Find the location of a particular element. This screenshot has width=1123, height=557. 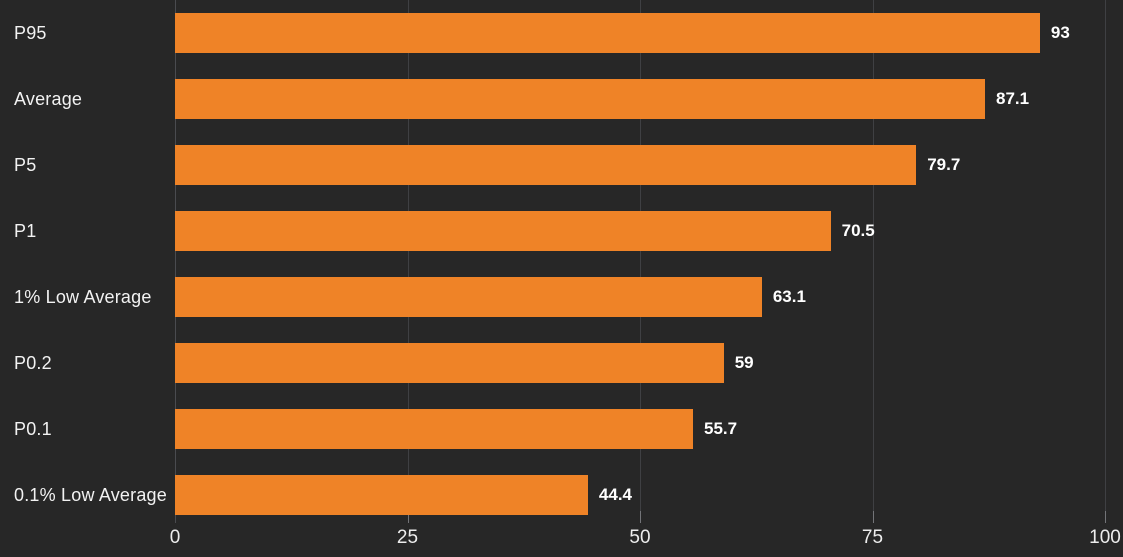

bar-row: P0.1 55.7 is located at coordinates (561, 429).